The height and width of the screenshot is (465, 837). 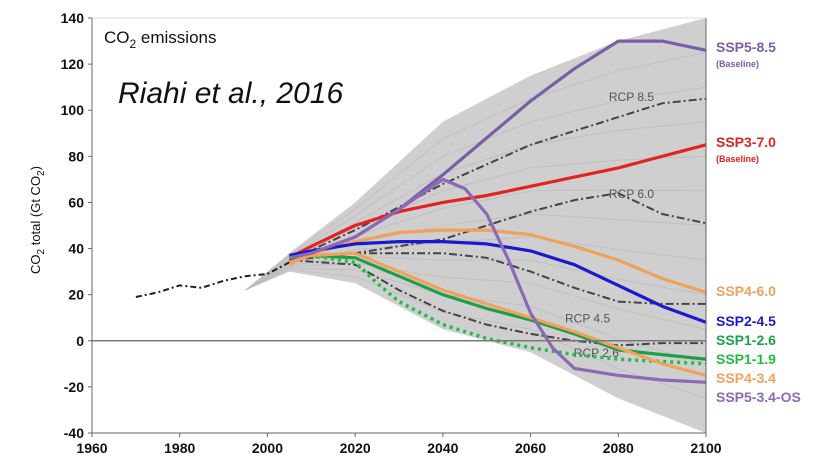 What do you see at coordinates (631, 194) in the screenshot?
I see `rcp-label: RCP 6.0` at bounding box center [631, 194].